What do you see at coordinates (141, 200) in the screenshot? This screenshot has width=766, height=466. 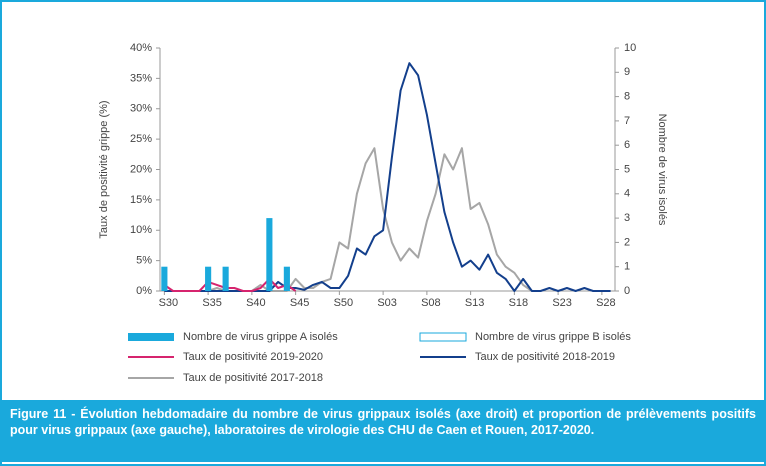 I see `y-tick-label: 15%` at bounding box center [141, 200].